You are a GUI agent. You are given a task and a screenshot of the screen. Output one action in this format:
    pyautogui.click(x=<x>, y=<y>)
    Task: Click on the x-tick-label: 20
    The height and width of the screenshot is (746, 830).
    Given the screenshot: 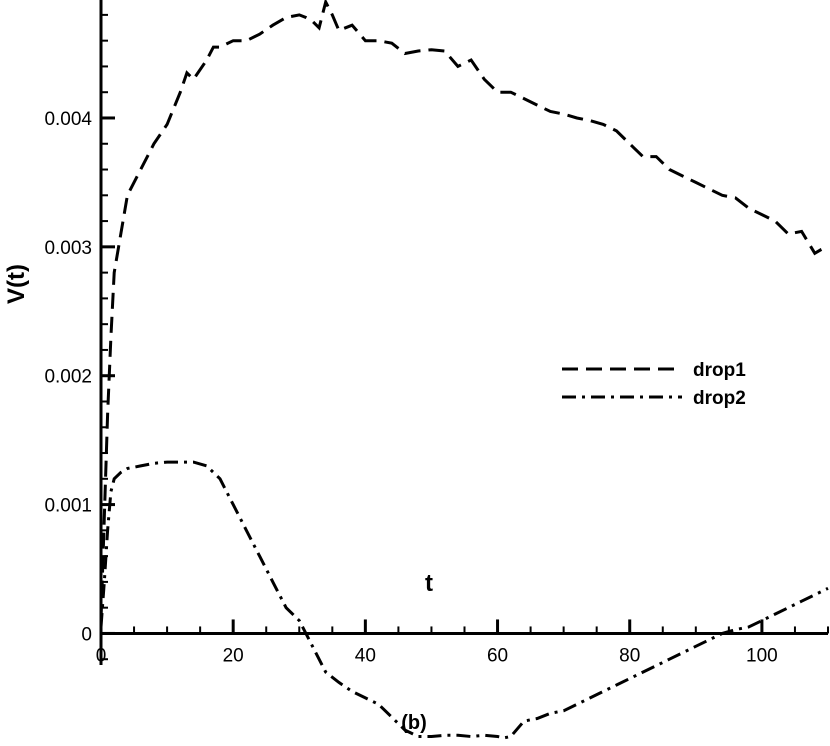 What is the action you would take?
    pyautogui.click(x=233, y=655)
    